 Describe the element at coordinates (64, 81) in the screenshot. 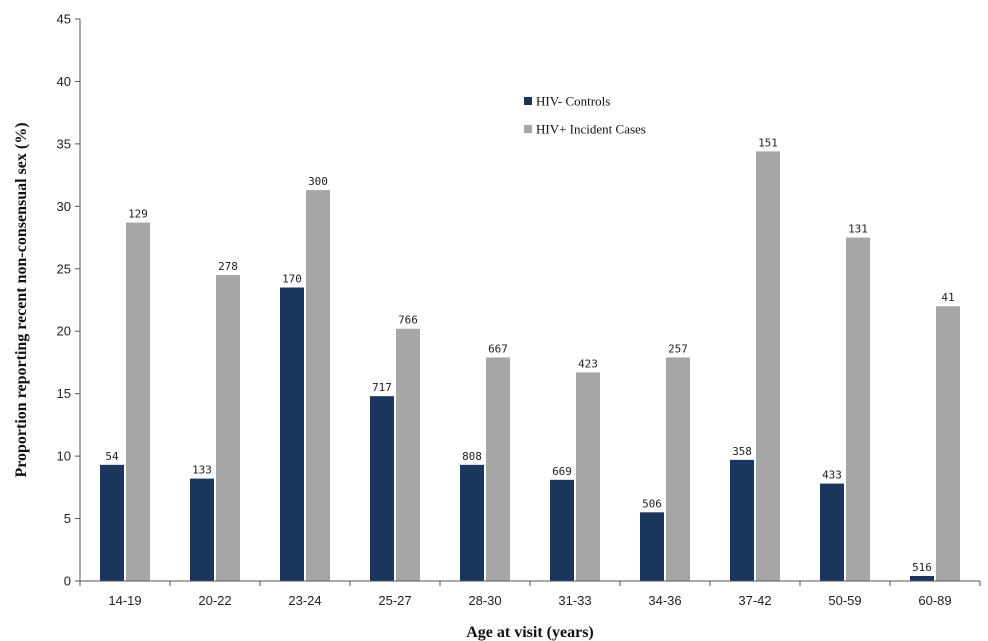

I see `y-tick-label: 40` at that location.